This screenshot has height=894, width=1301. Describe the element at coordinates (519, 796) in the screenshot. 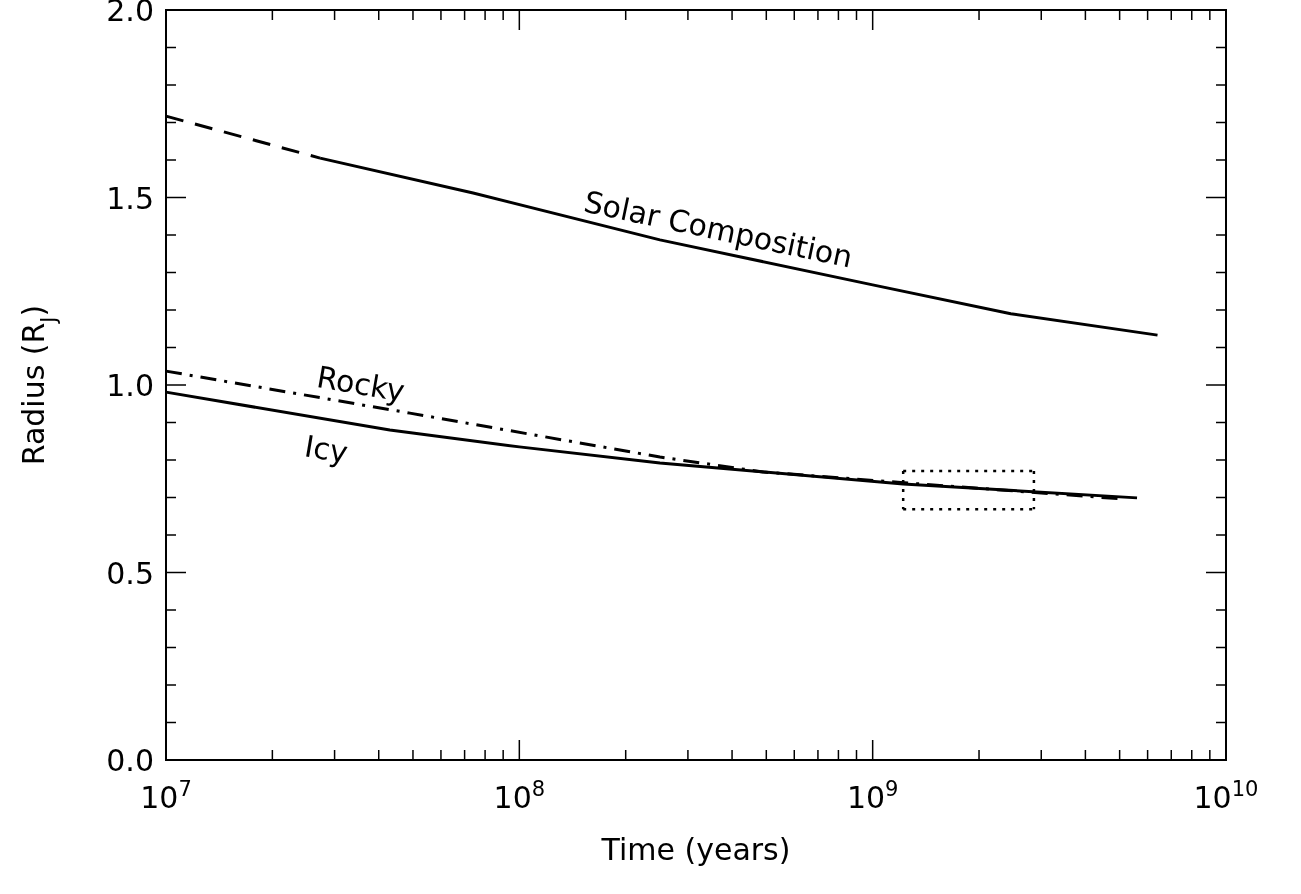

I see `x-tick-label: 10$^{8}$` at that location.